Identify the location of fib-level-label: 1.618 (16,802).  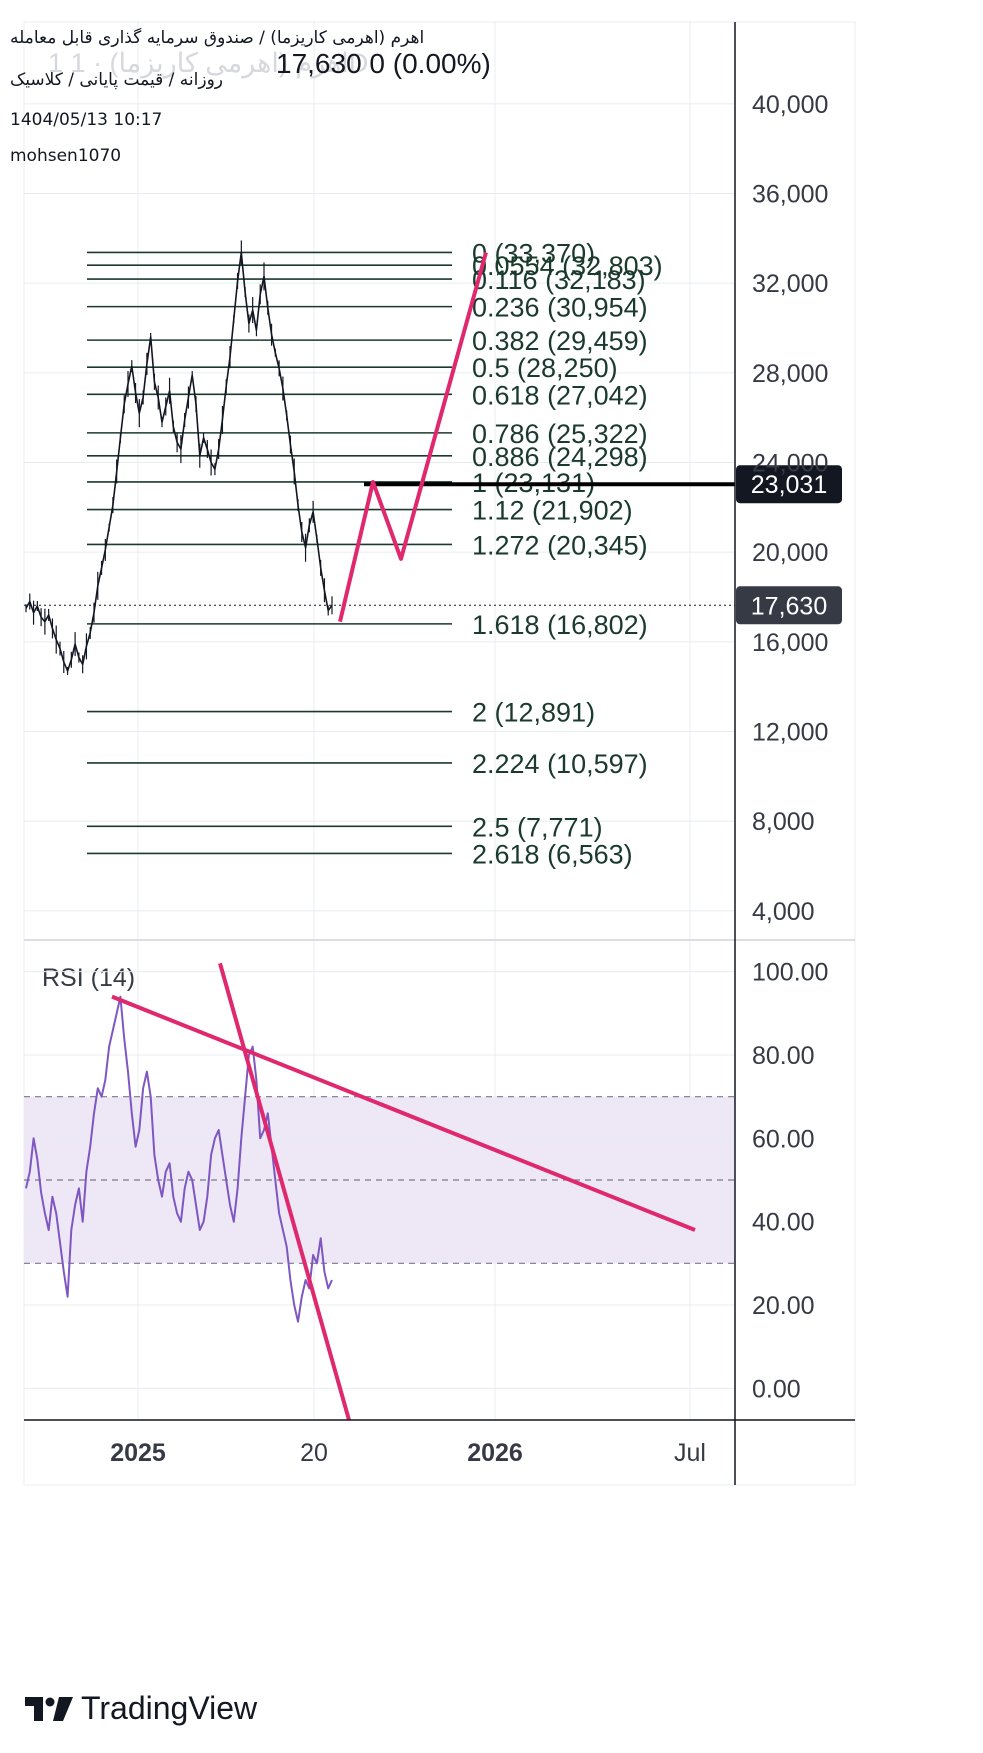
(560, 625).